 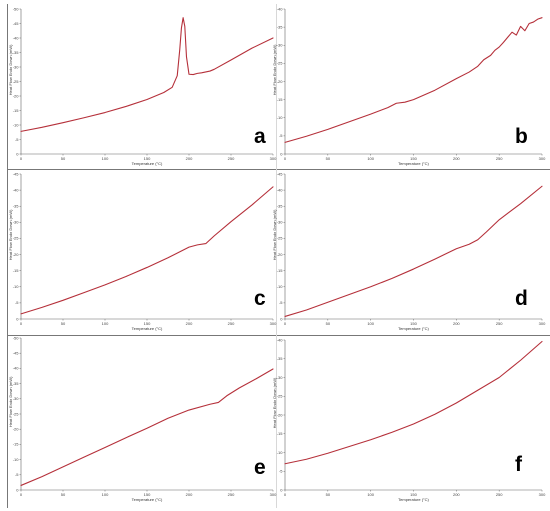 What do you see at coordinates (279, 169) in the screenshot?
I see `horizontal-divider-top` at bounding box center [279, 169].